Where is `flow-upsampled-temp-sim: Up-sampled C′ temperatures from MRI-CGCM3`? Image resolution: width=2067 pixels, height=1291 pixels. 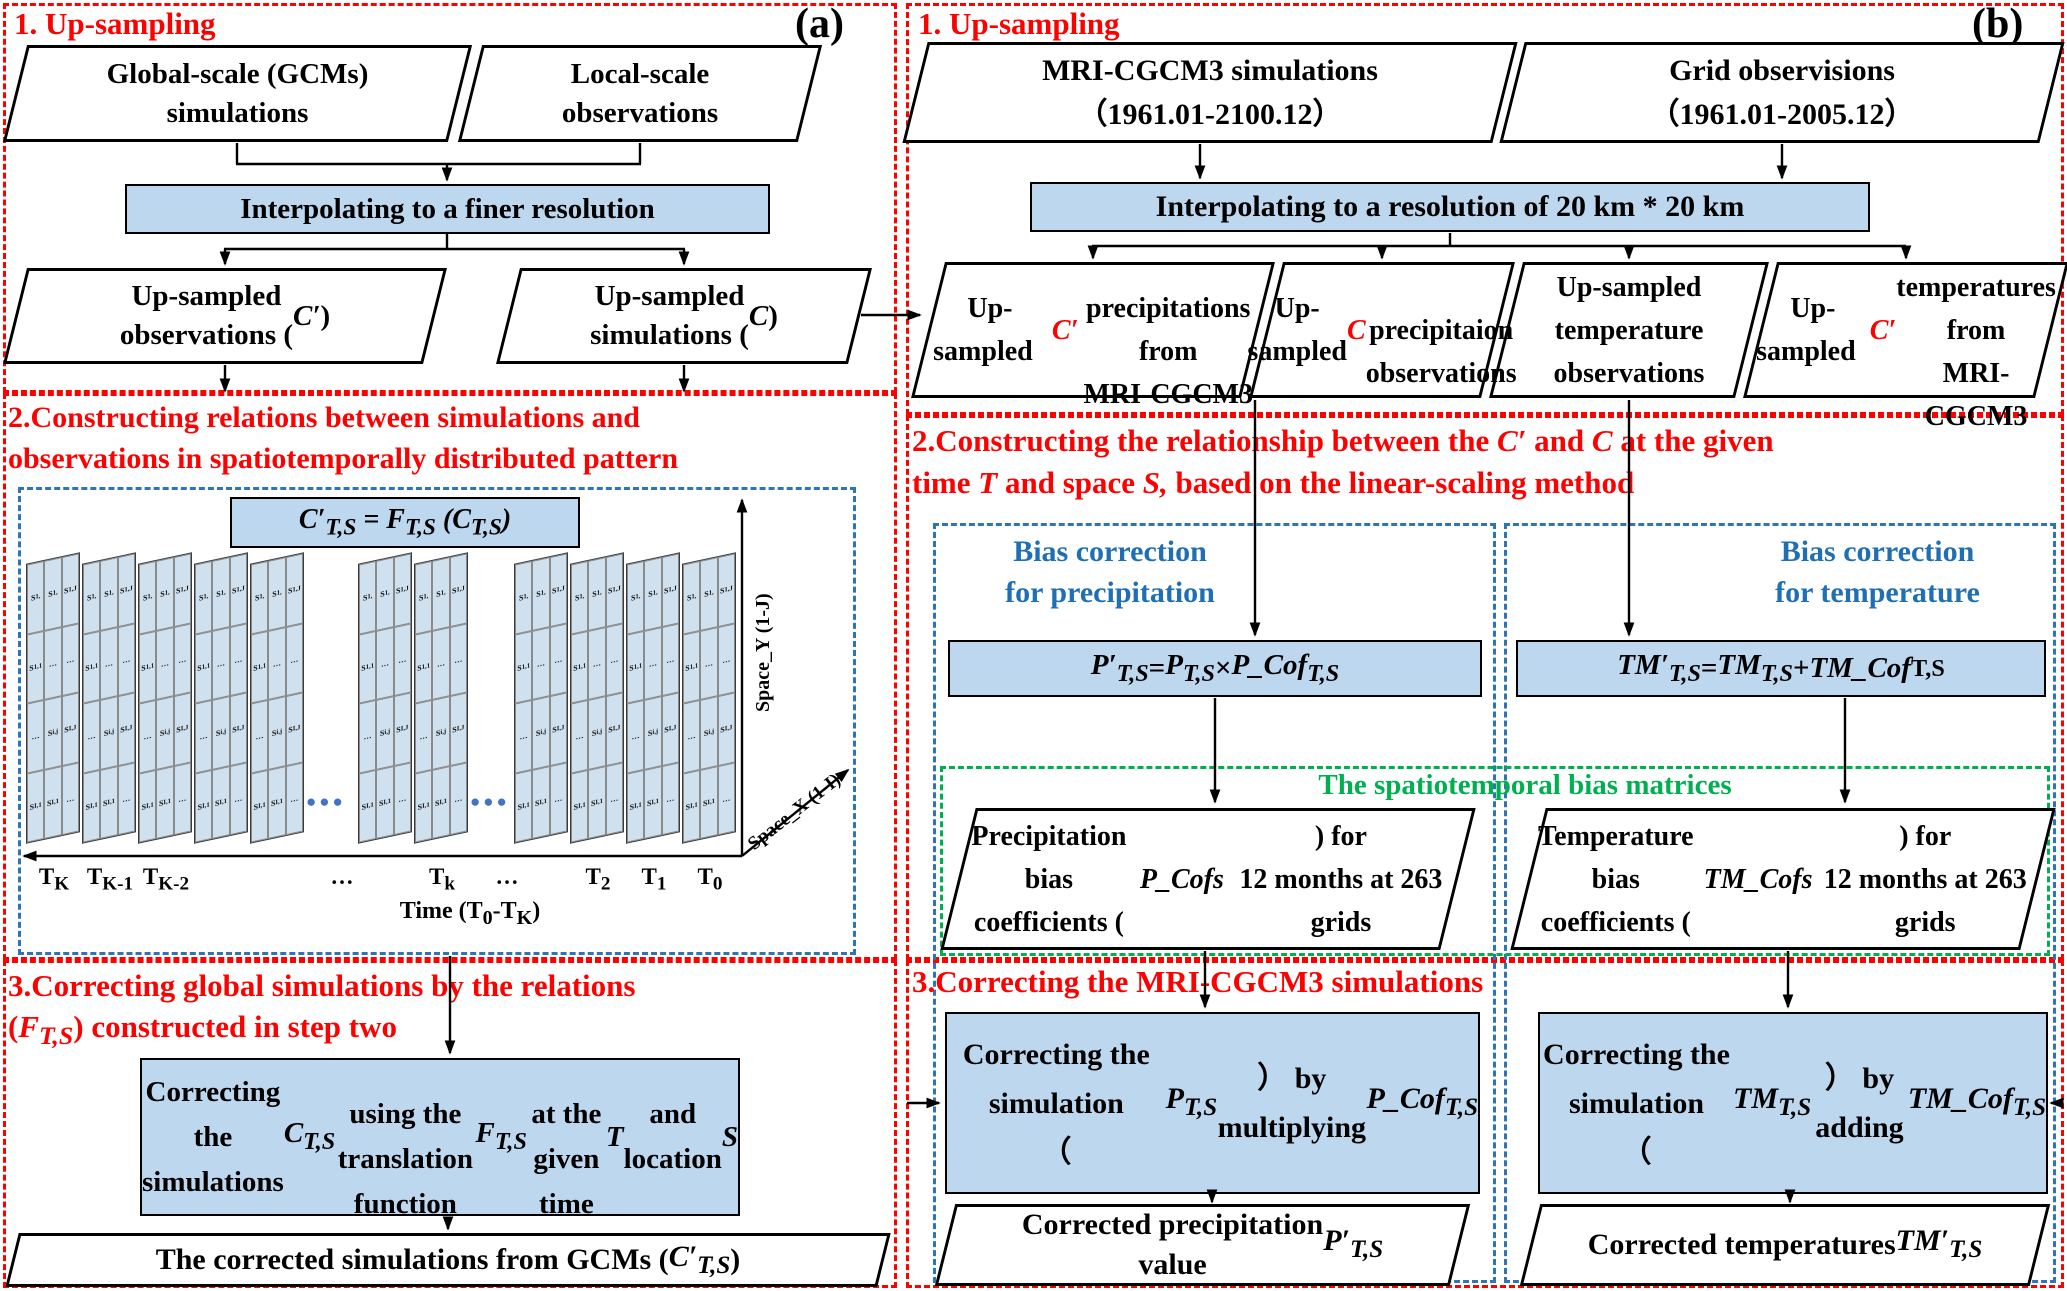
flow-upsampled-temp-sim: Up-sampled C′ temperatures from MRI-CGCM3 is located at coordinates (1905, 347).